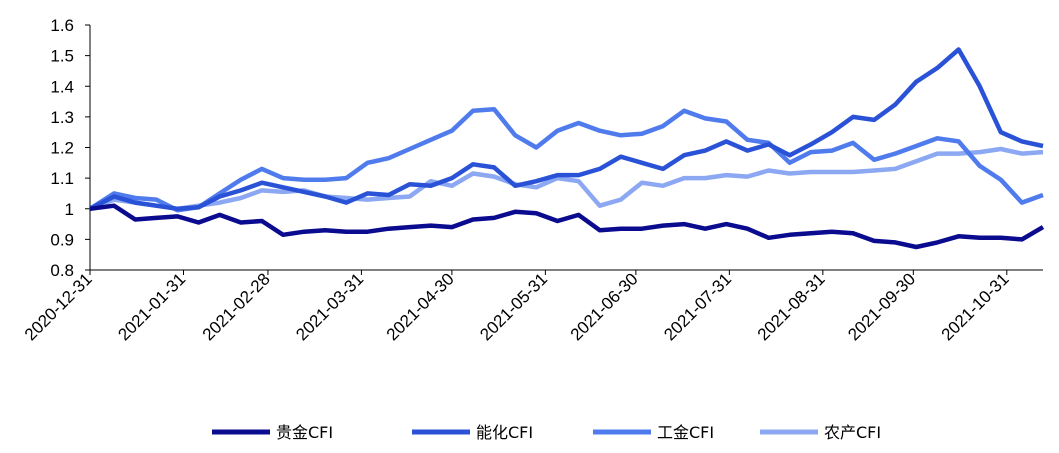 The image size is (1059, 453). I want to click on y-tick-label: 1.3, so click(62, 117).